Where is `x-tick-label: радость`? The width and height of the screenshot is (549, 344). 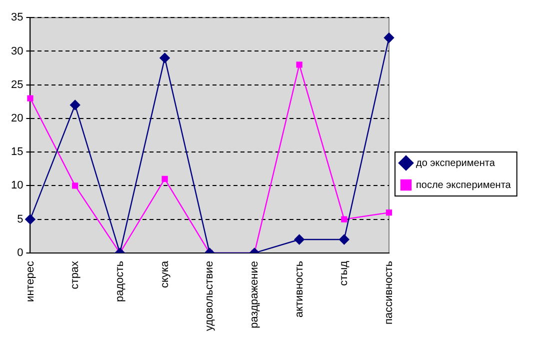 x-tick-label: радость is located at coordinates (120, 281).